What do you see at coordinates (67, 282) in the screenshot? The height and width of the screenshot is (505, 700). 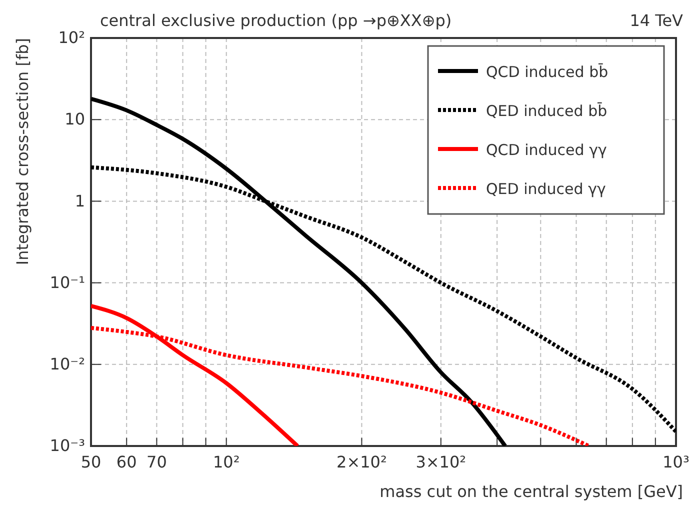 I see `y-tick-label: 10⁻¹` at bounding box center [67, 282].